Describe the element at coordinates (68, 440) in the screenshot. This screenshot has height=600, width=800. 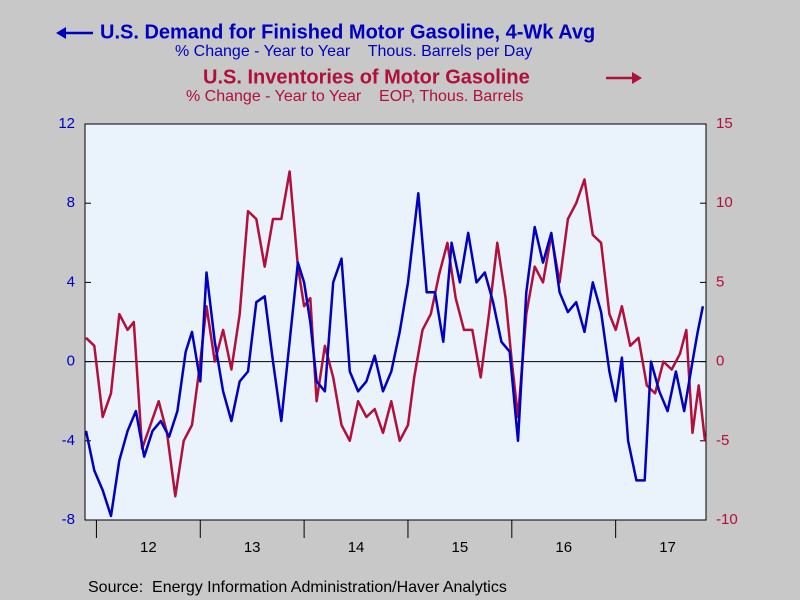
I see `y-tick-label: -4` at that location.